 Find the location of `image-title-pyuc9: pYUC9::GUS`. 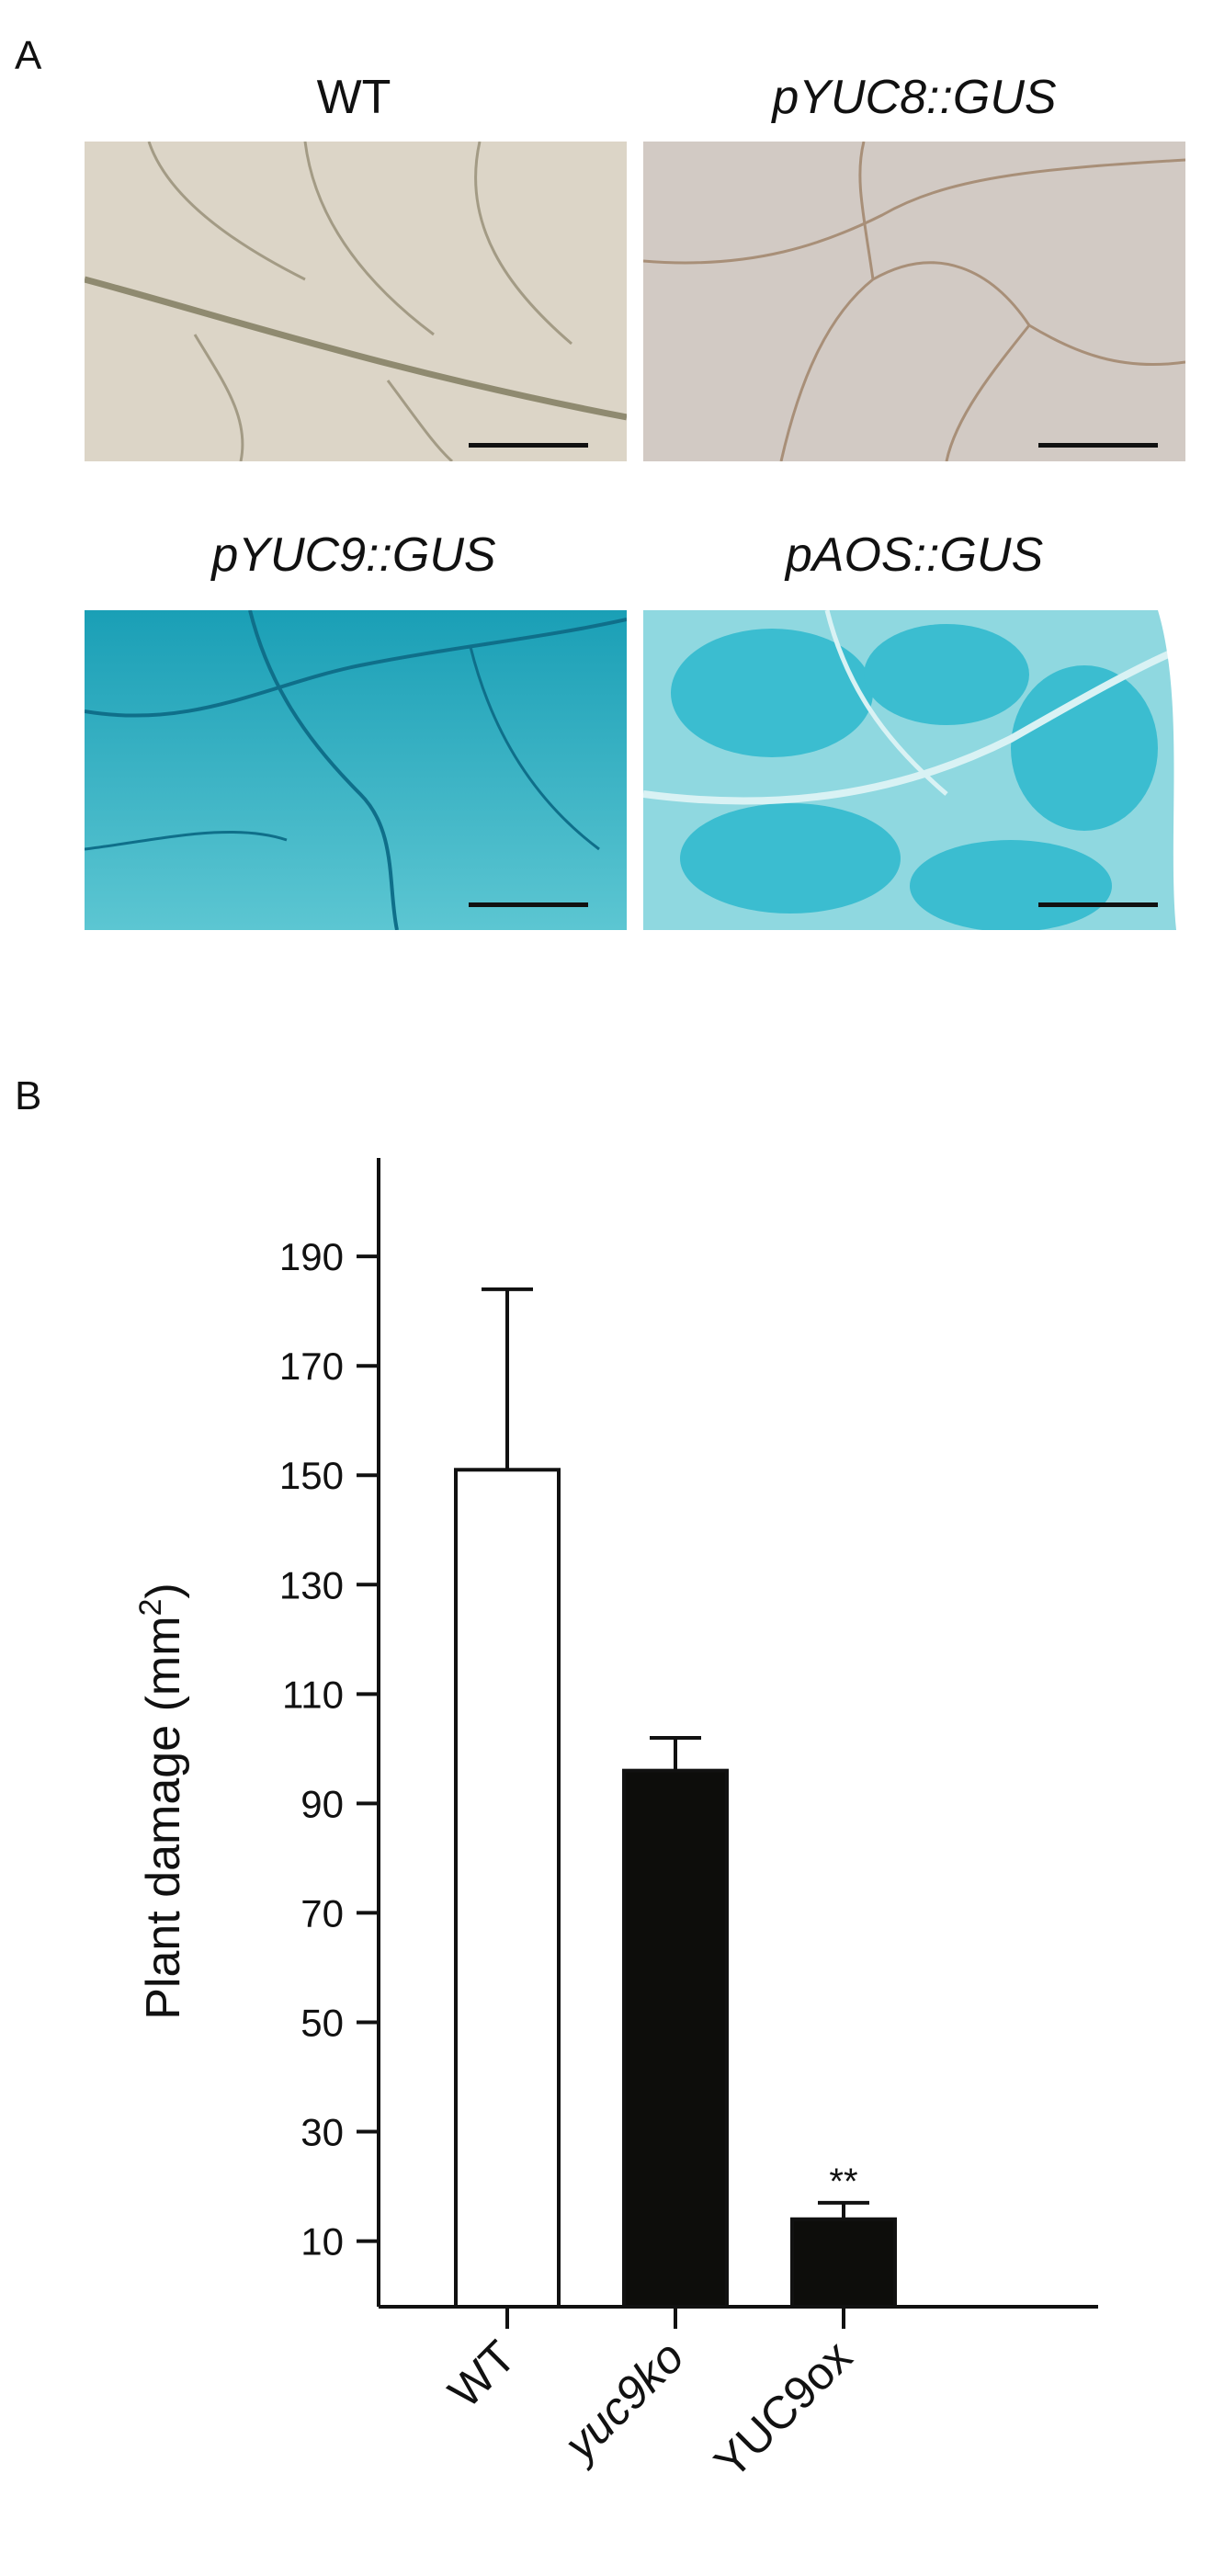

image-title-pyuc9: pYUC9::GUS is located at coordinates (353, 555).